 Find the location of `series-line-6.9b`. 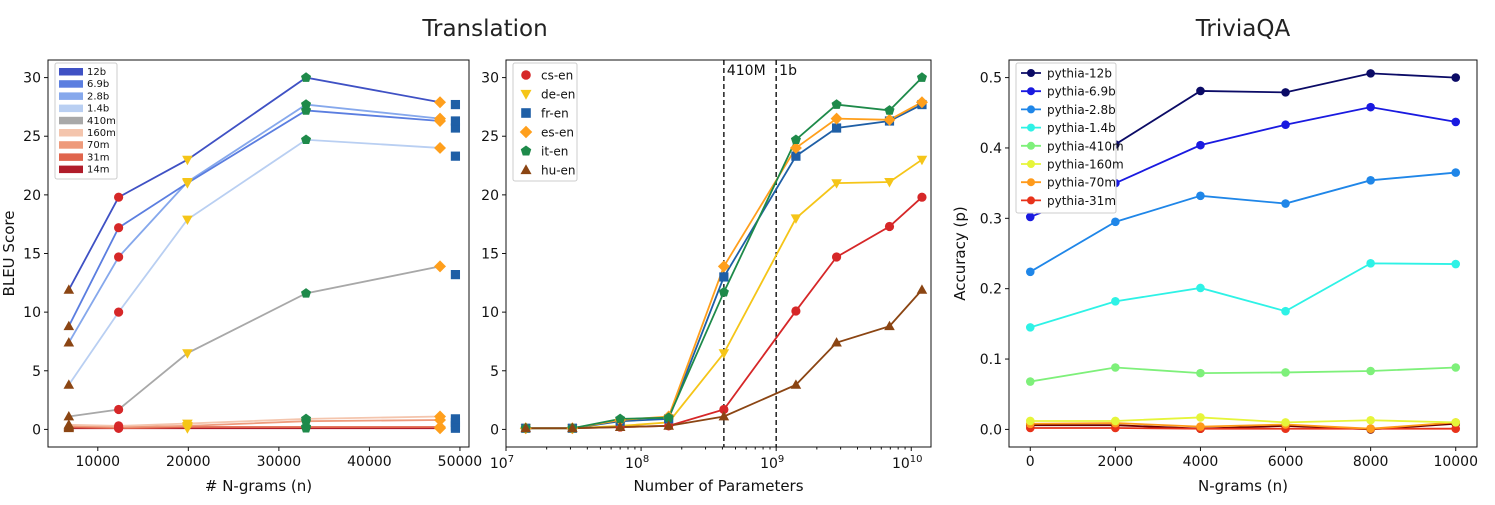

series-line-6.9b is located at coordinates (254, 218).